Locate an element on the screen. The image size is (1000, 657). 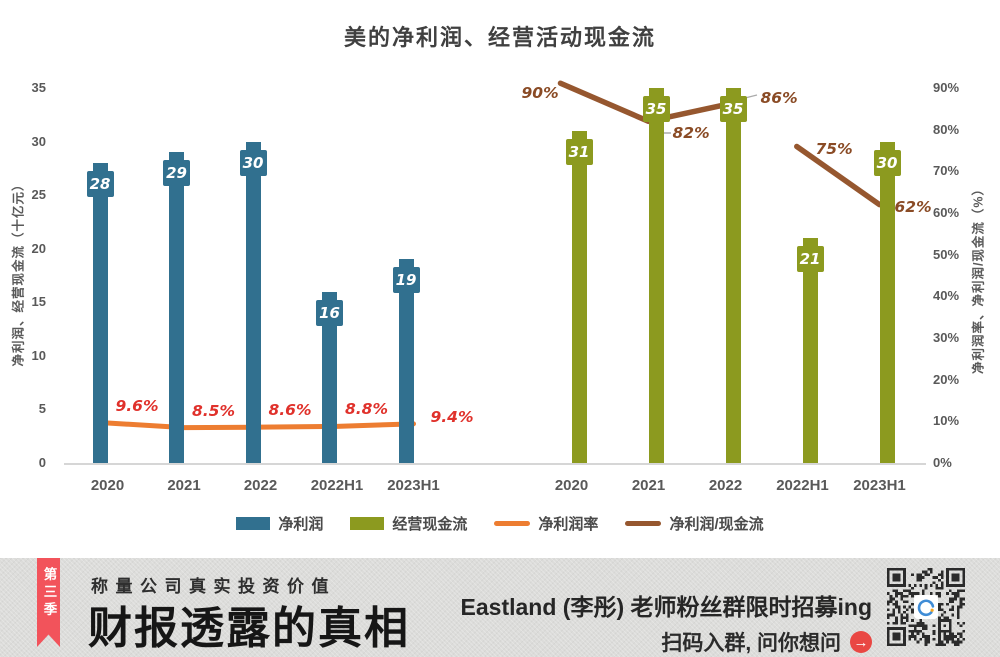
bar-cash-flow-2020-value-label: 31 is located at coordinates (579, 151).